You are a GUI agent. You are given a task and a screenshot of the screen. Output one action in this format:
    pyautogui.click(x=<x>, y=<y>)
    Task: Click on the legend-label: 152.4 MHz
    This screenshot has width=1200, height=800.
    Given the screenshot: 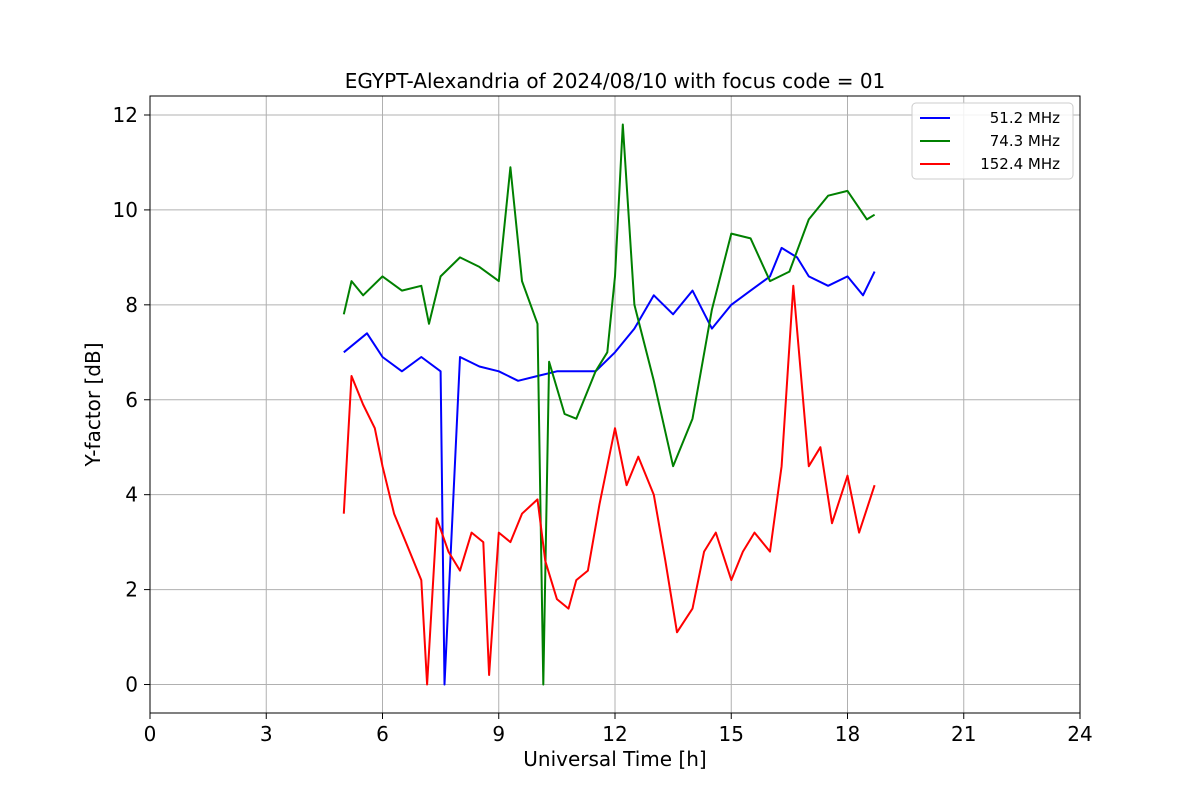 What is the action you would take?
    pyautogui.click(x=1020, y=164)
    